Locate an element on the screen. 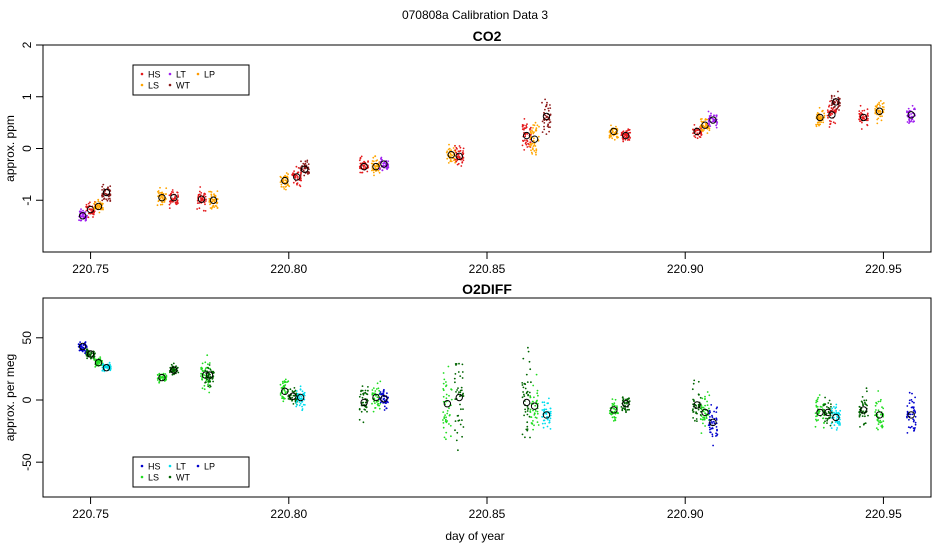 The image size is (950, 550). co2-legend-label: LP is located at coordinates (209, 75).